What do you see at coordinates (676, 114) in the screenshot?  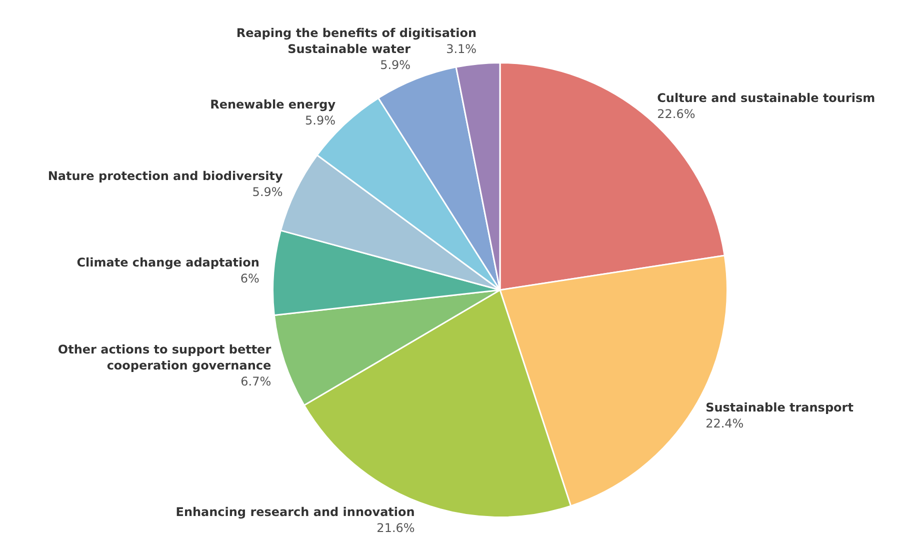 I see `data-label: 22.6%` at bounding box center [676, 114].